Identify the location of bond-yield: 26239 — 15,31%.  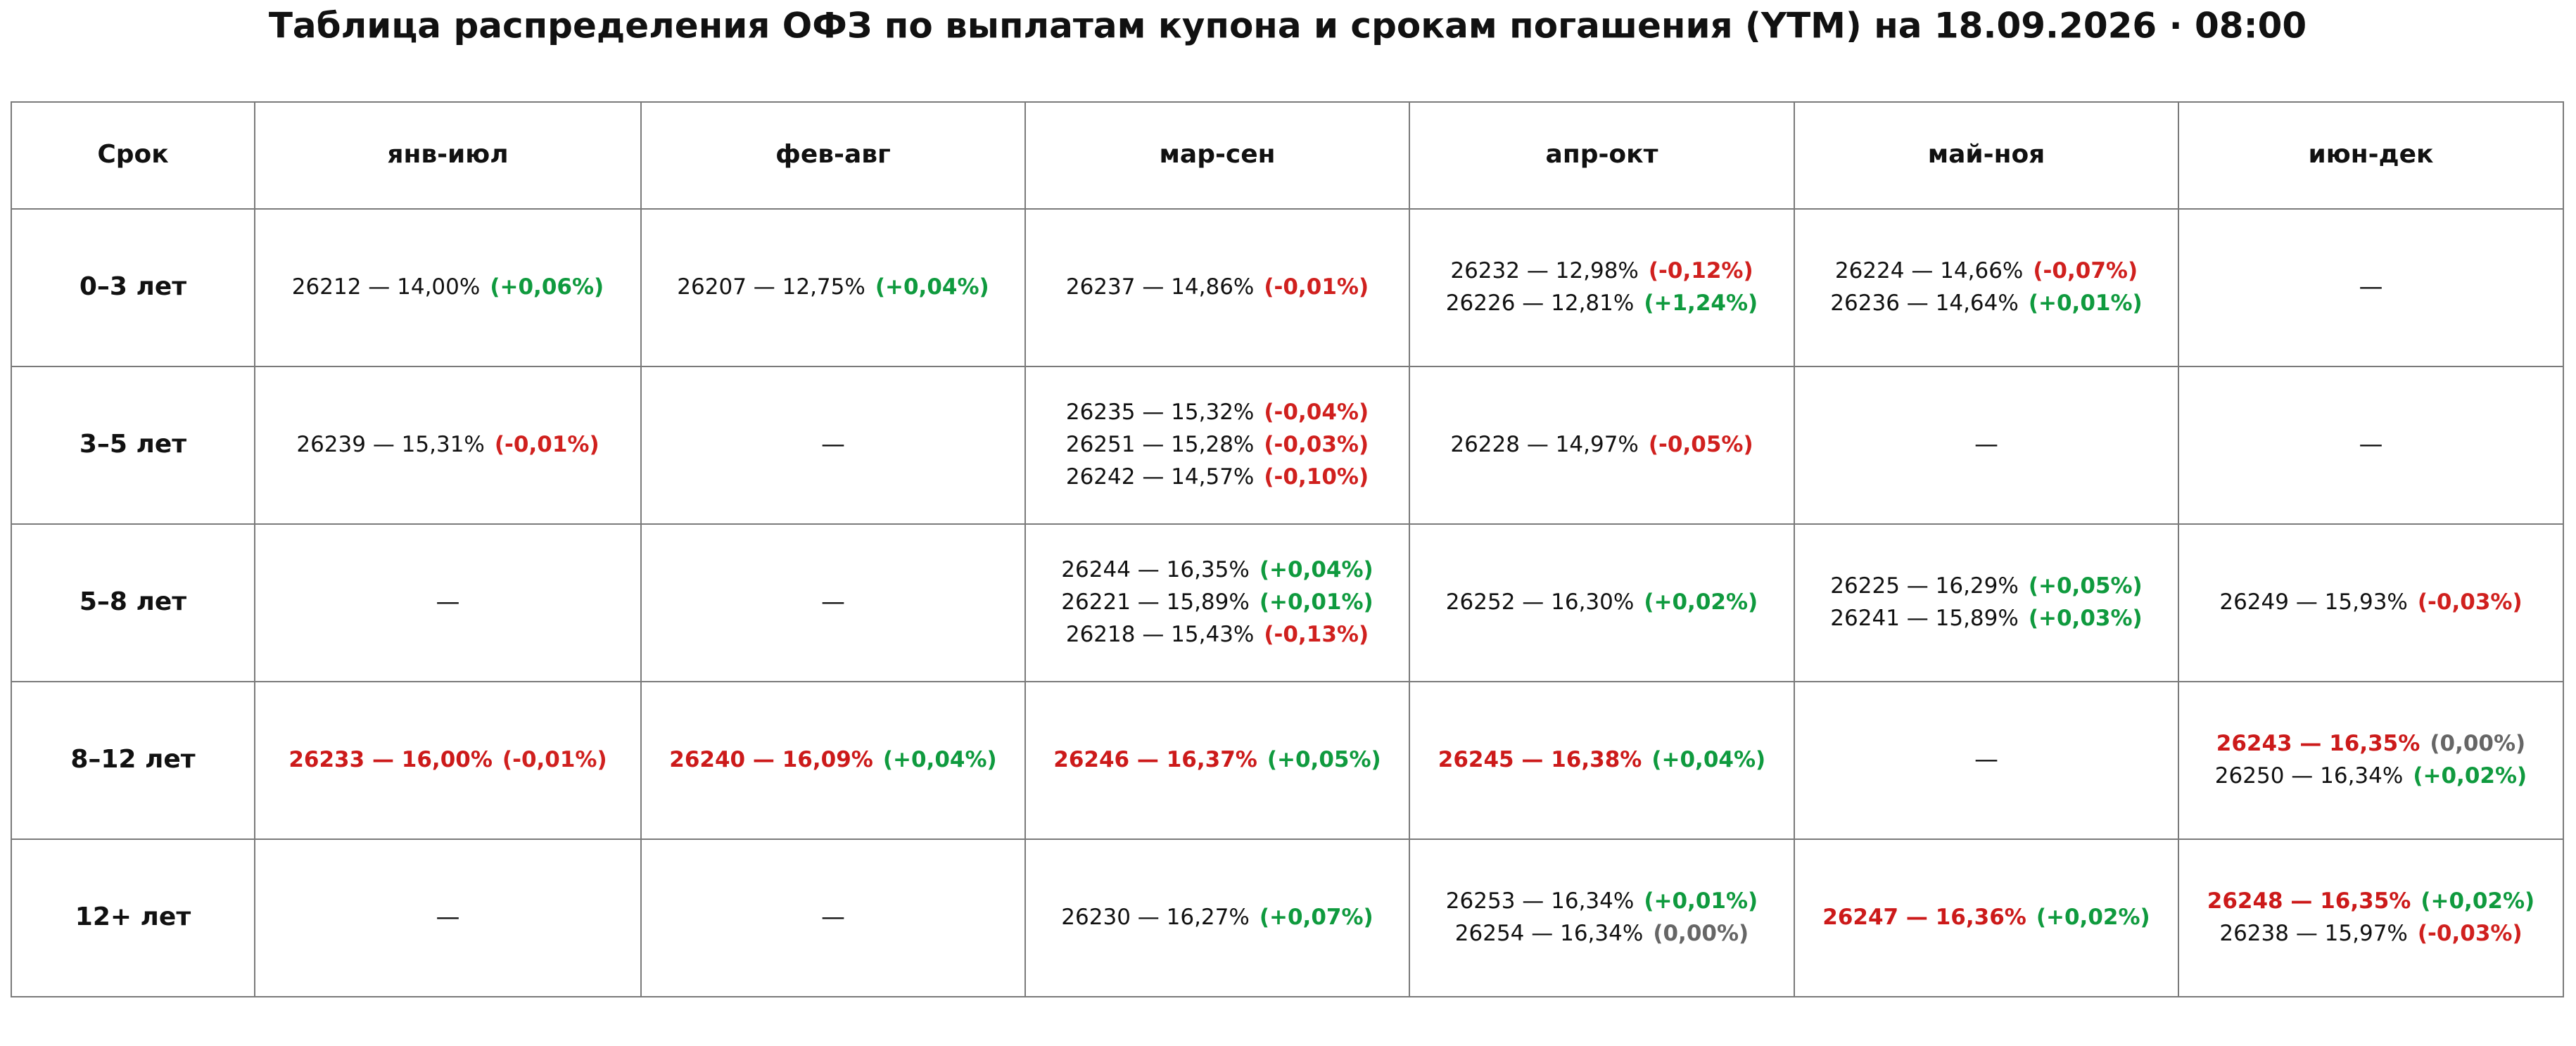
(390, 445).